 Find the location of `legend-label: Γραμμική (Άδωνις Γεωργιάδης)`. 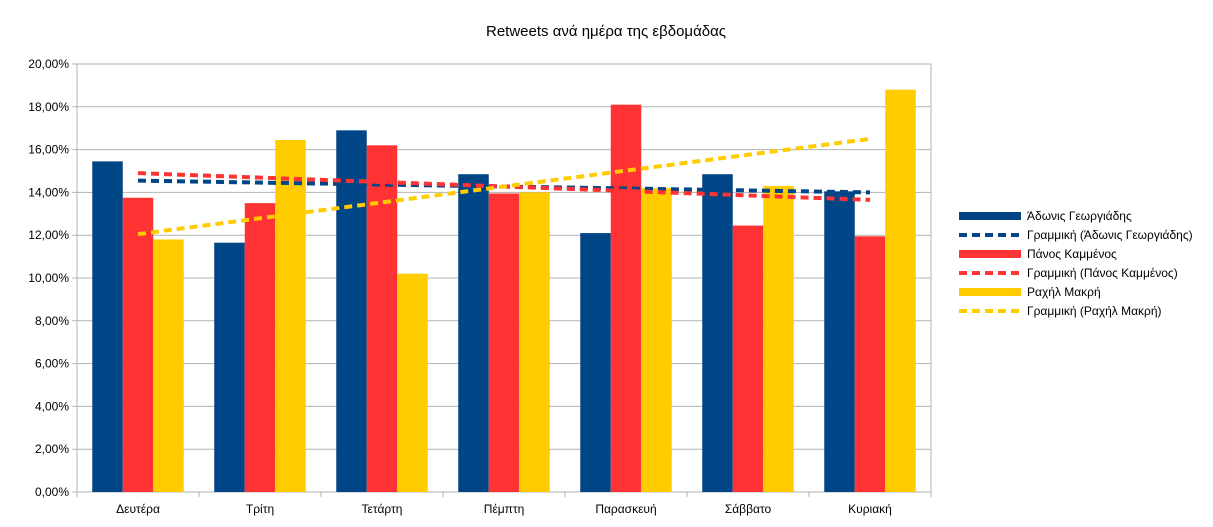

legend-label: Γραμμική (Άδωνις Γεωργιάδης) is located at coordinates (1110, 235).